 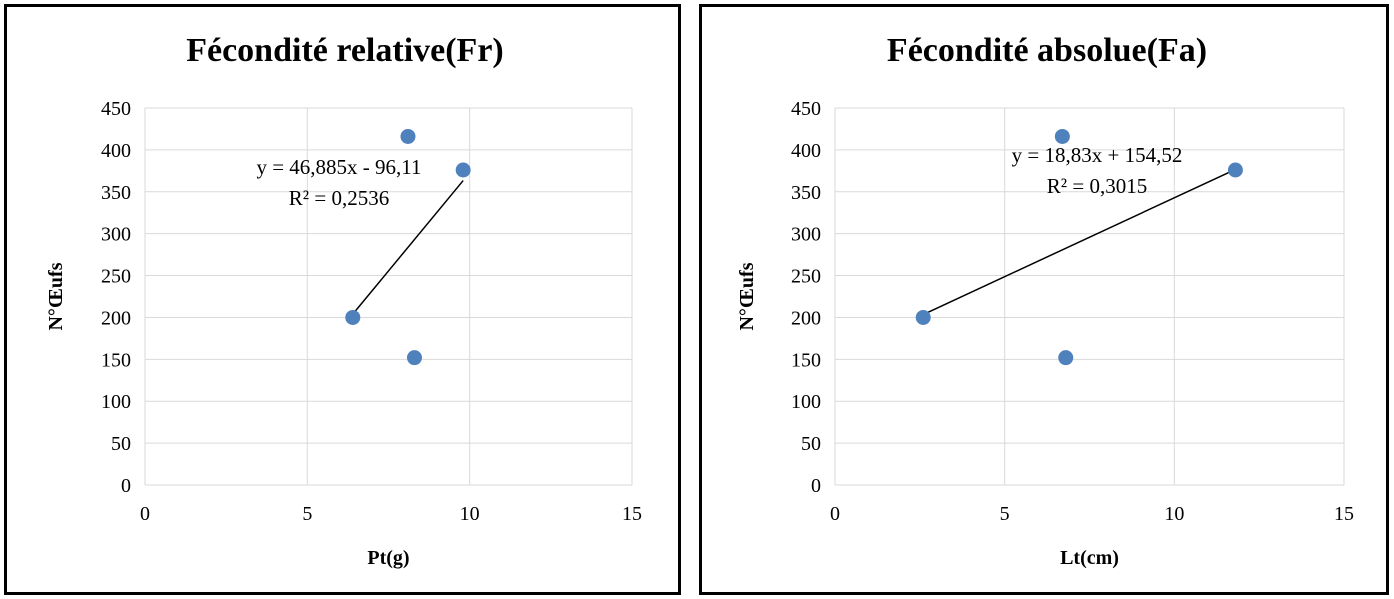 I want to click on x-axis-label: Lt(cm), so click(x=1089, y=558).